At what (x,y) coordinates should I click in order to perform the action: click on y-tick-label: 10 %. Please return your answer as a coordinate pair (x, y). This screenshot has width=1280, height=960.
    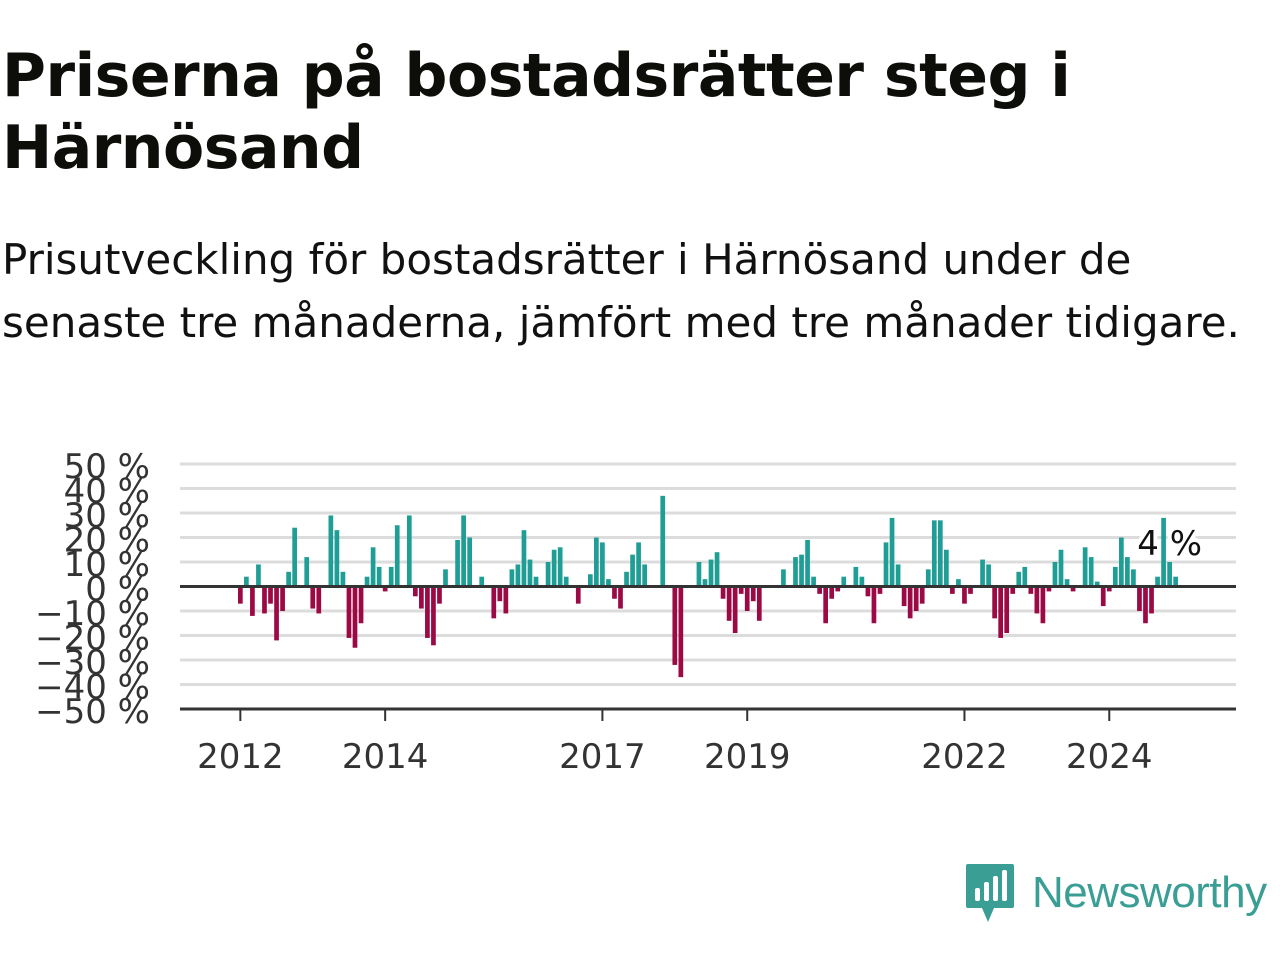
    Looking at the image, I should click on (107, 565).